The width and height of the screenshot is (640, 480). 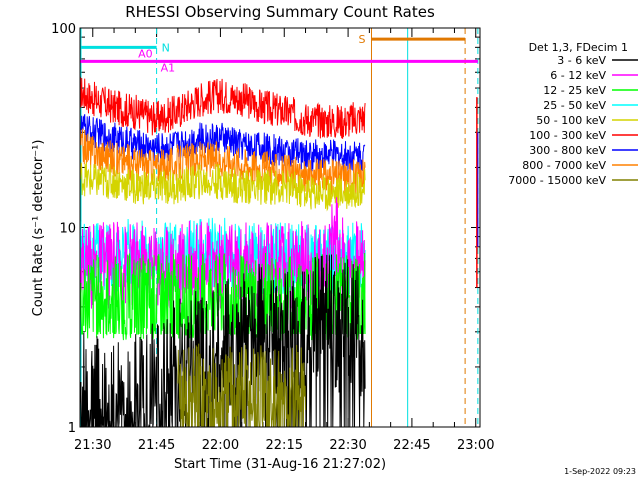 I want to click on y-axis-label: Count Rate (s⁻¹ detector⁻¹), so click(x=38, y=228).